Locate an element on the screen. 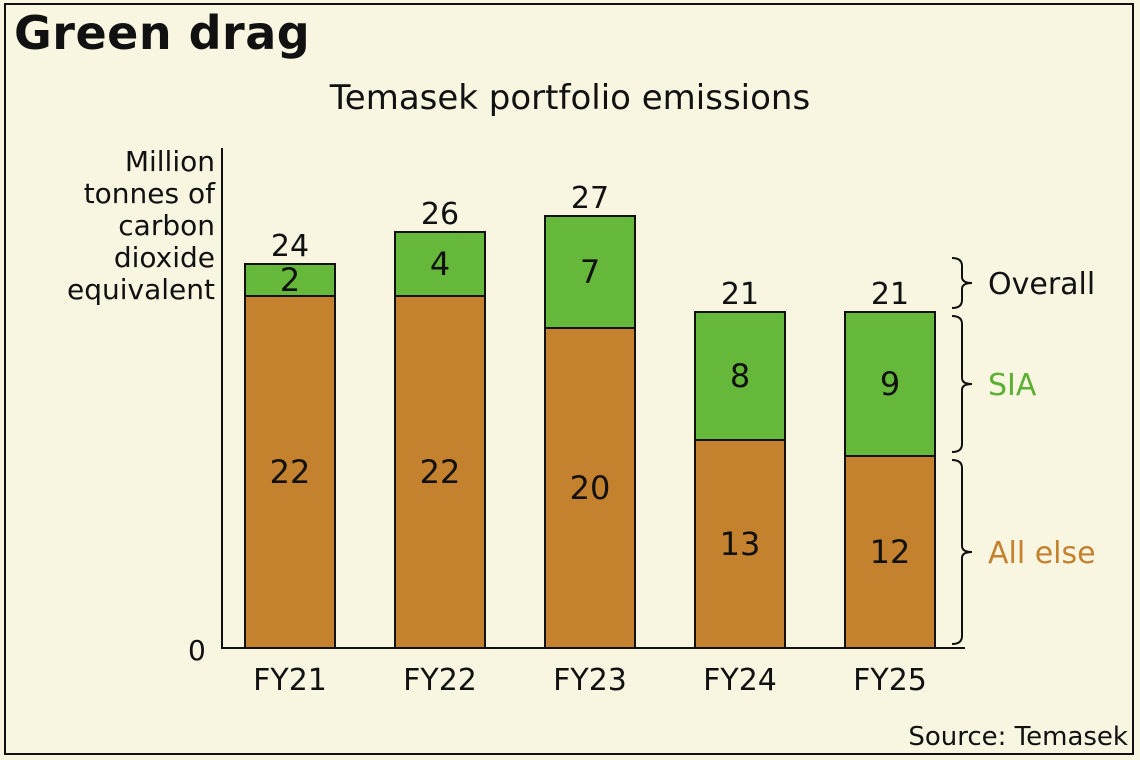 Image resolution: width=1140 pixels, height=760 pixels. data-label-sia: 9 is located at coordinates (890, 384).